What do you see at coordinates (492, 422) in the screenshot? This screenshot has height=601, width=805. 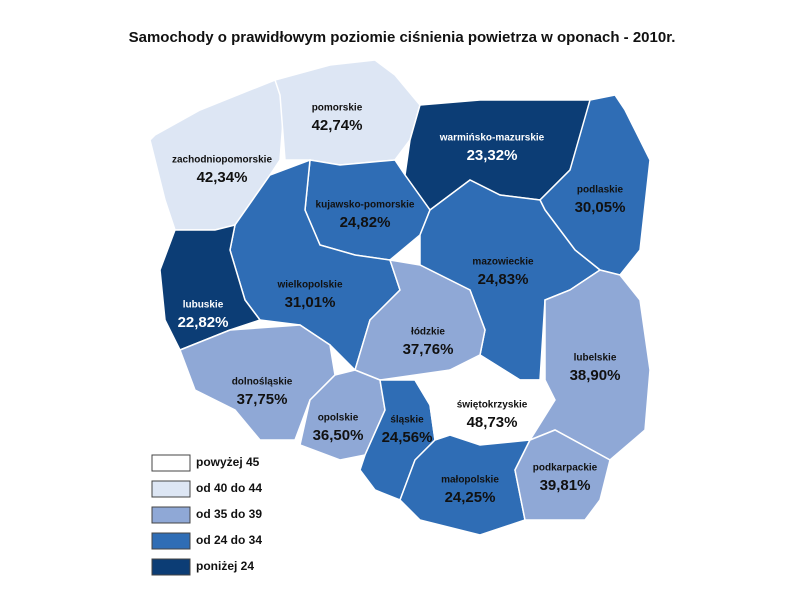 I see `region-value: 48,73%` at bounding box center [492, 422].